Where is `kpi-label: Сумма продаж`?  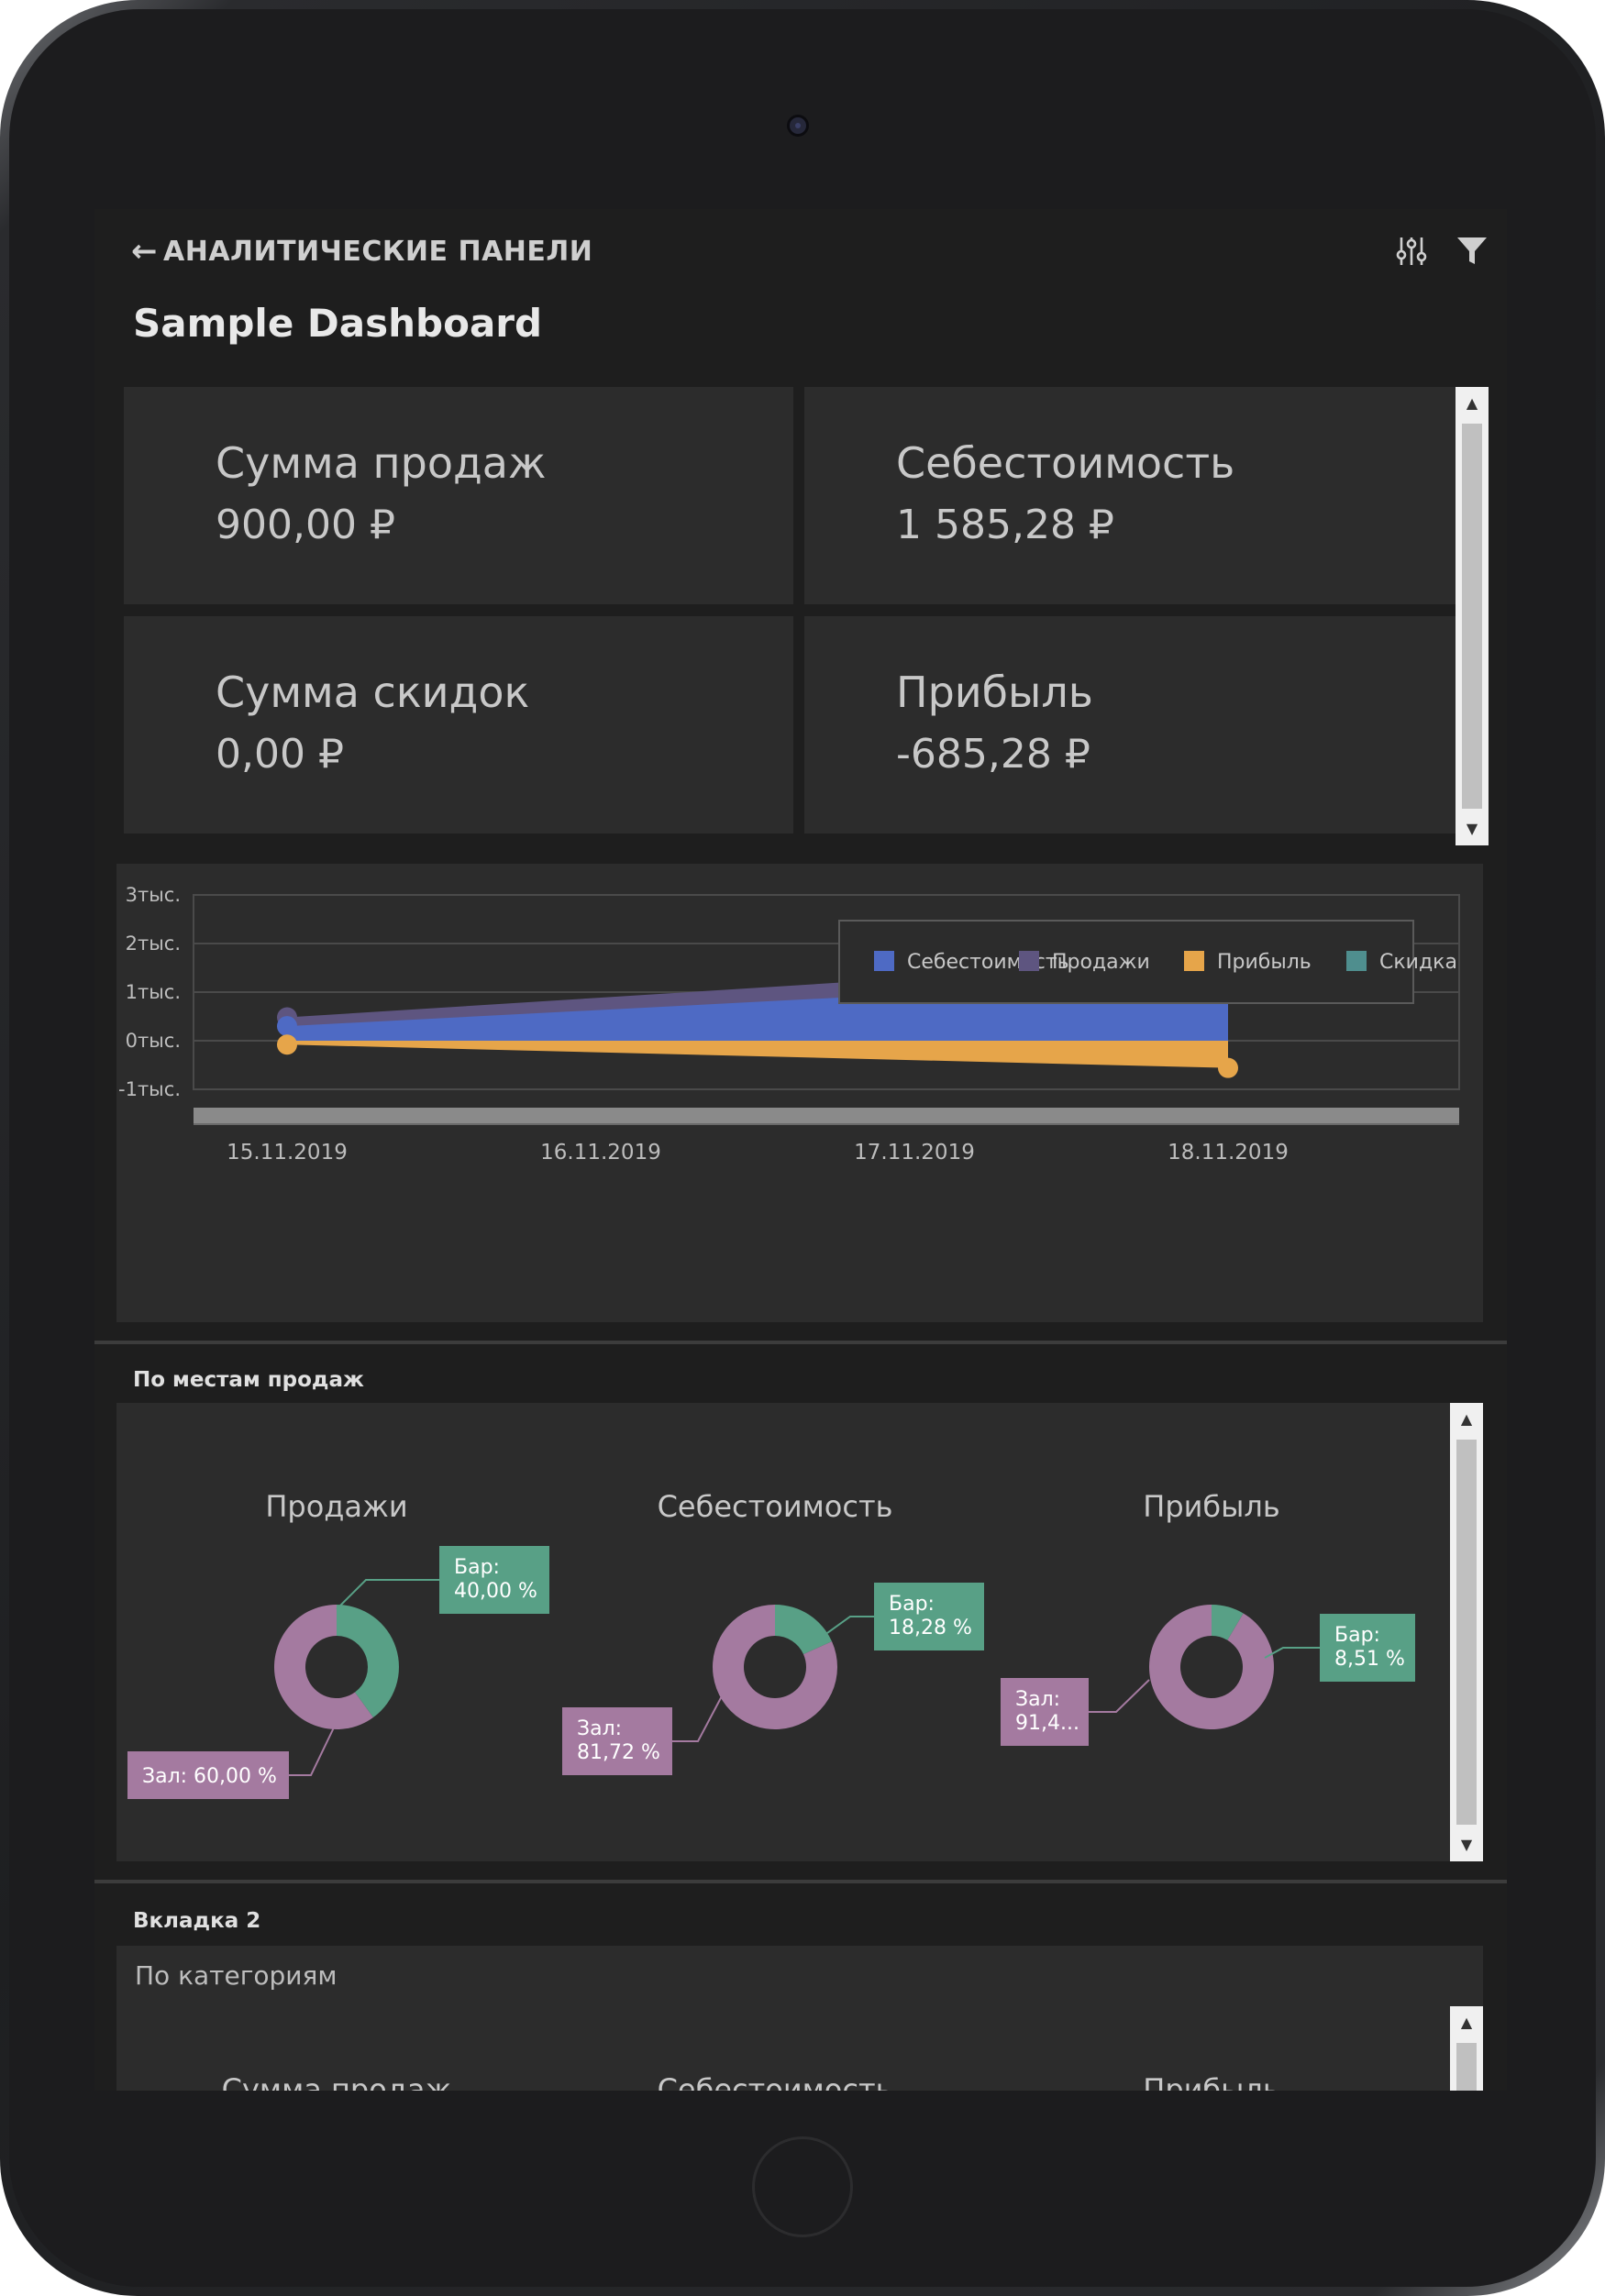
kpi-label: Сумма продаж is located at coordinates (381, 463).